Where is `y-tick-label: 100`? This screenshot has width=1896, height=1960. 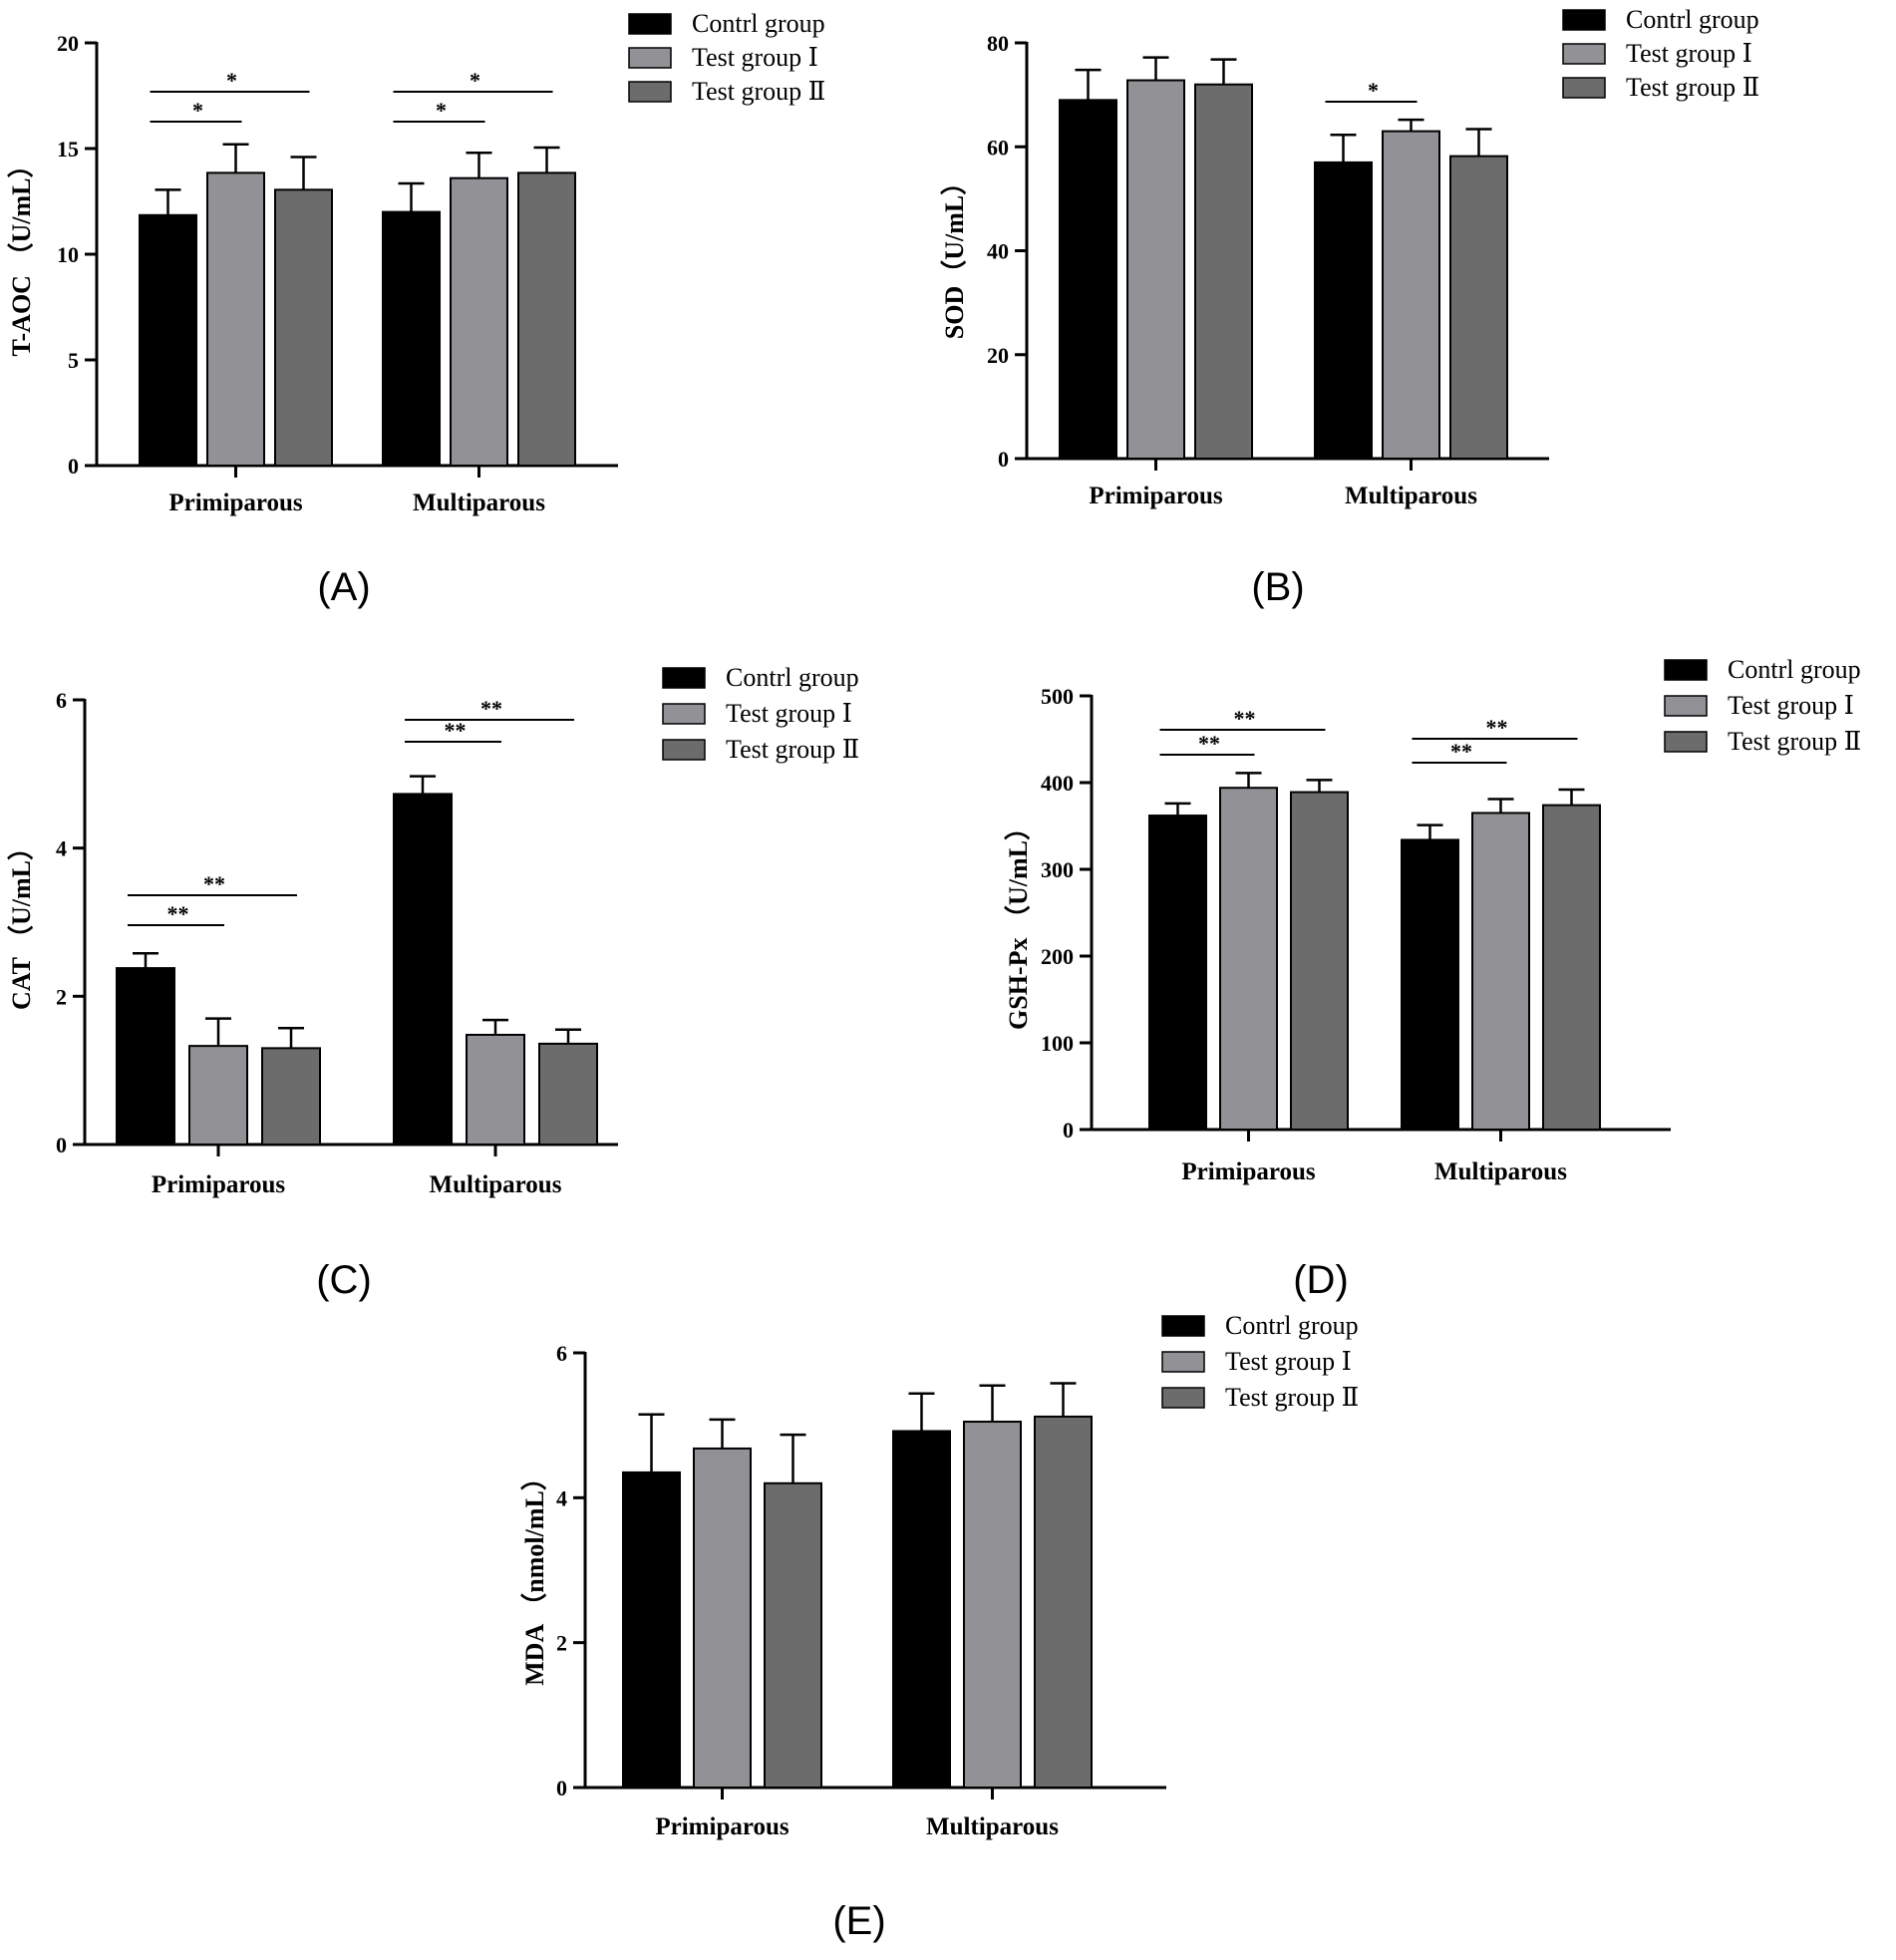 y-tick-label: 100 is located at coordinates (1057, 1043).